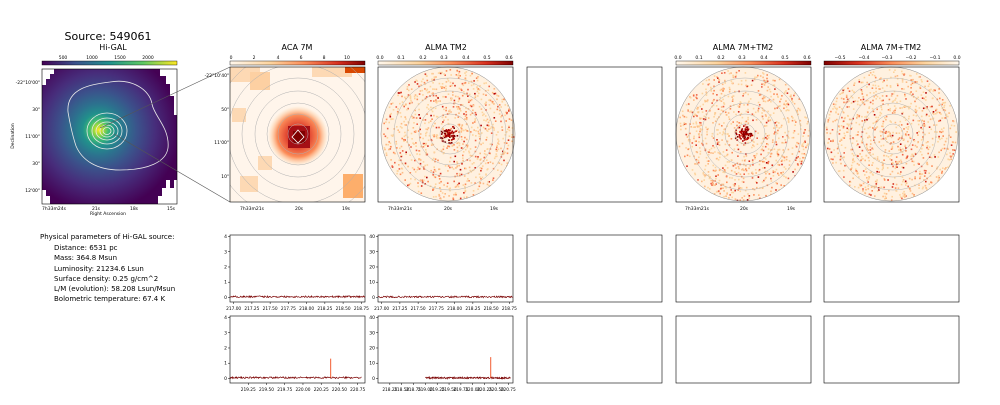 Image resolution: width=1000 pixels, height=405 pixels. Describe the element at coordinates (285, 127) in the screenshot. I see `aca7m-panel: ACA 7M 0 2 4 6 8 10` at that location.